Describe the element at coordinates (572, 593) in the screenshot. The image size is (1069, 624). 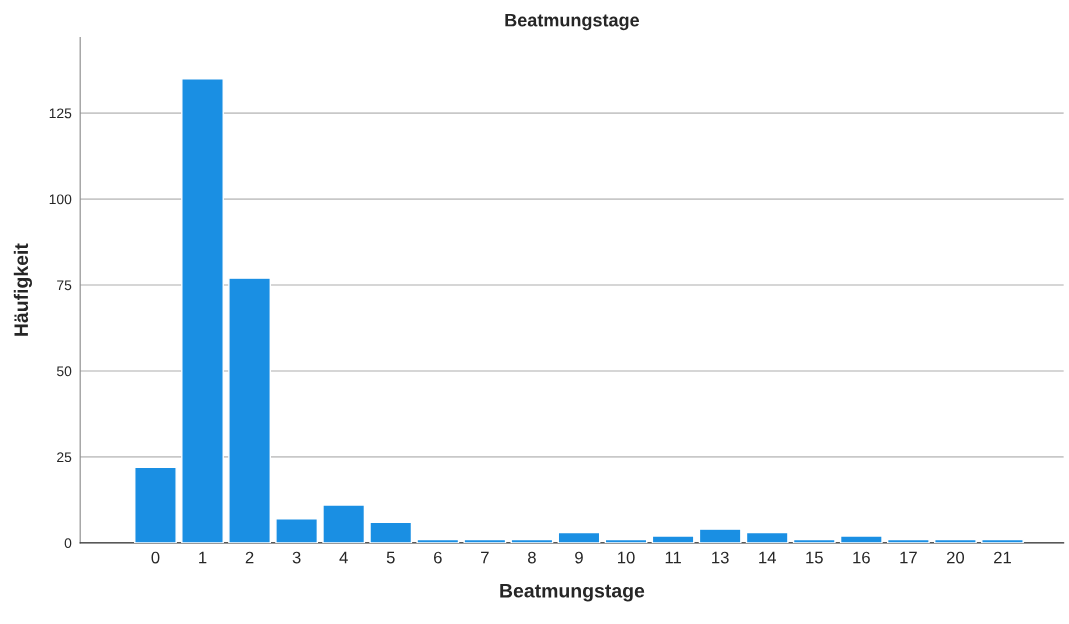
I see `x-axis-title: Beatmungstage` at that location.